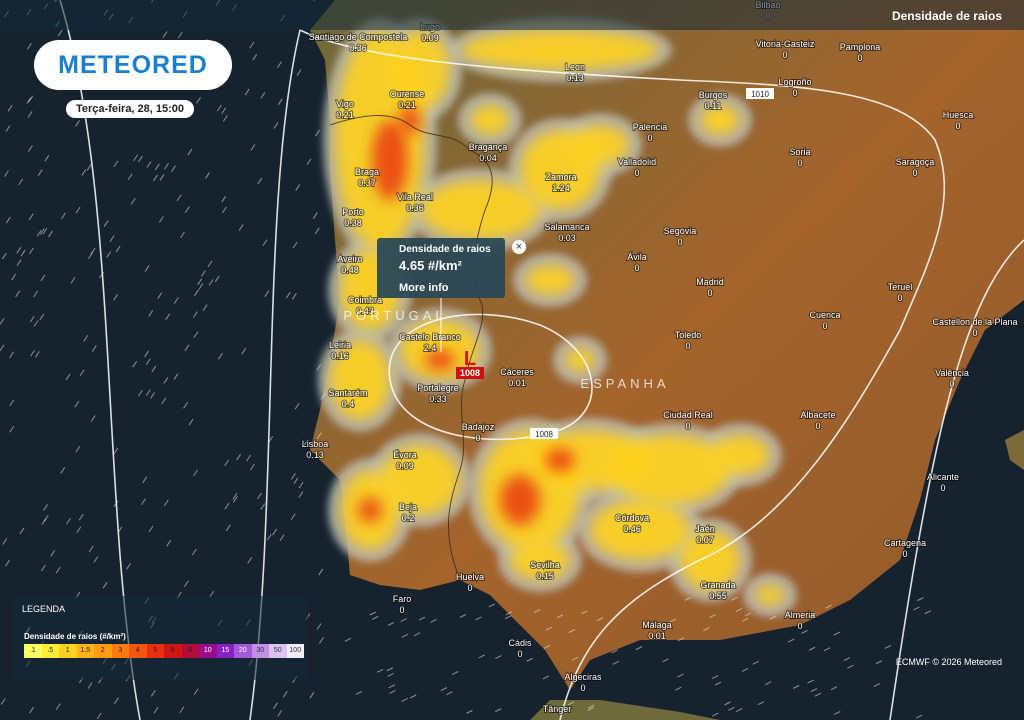  What do you see at coordinates (68, 651) in the screenshot?
I see `legend-stop: 1` at bounding box center [68, 651].